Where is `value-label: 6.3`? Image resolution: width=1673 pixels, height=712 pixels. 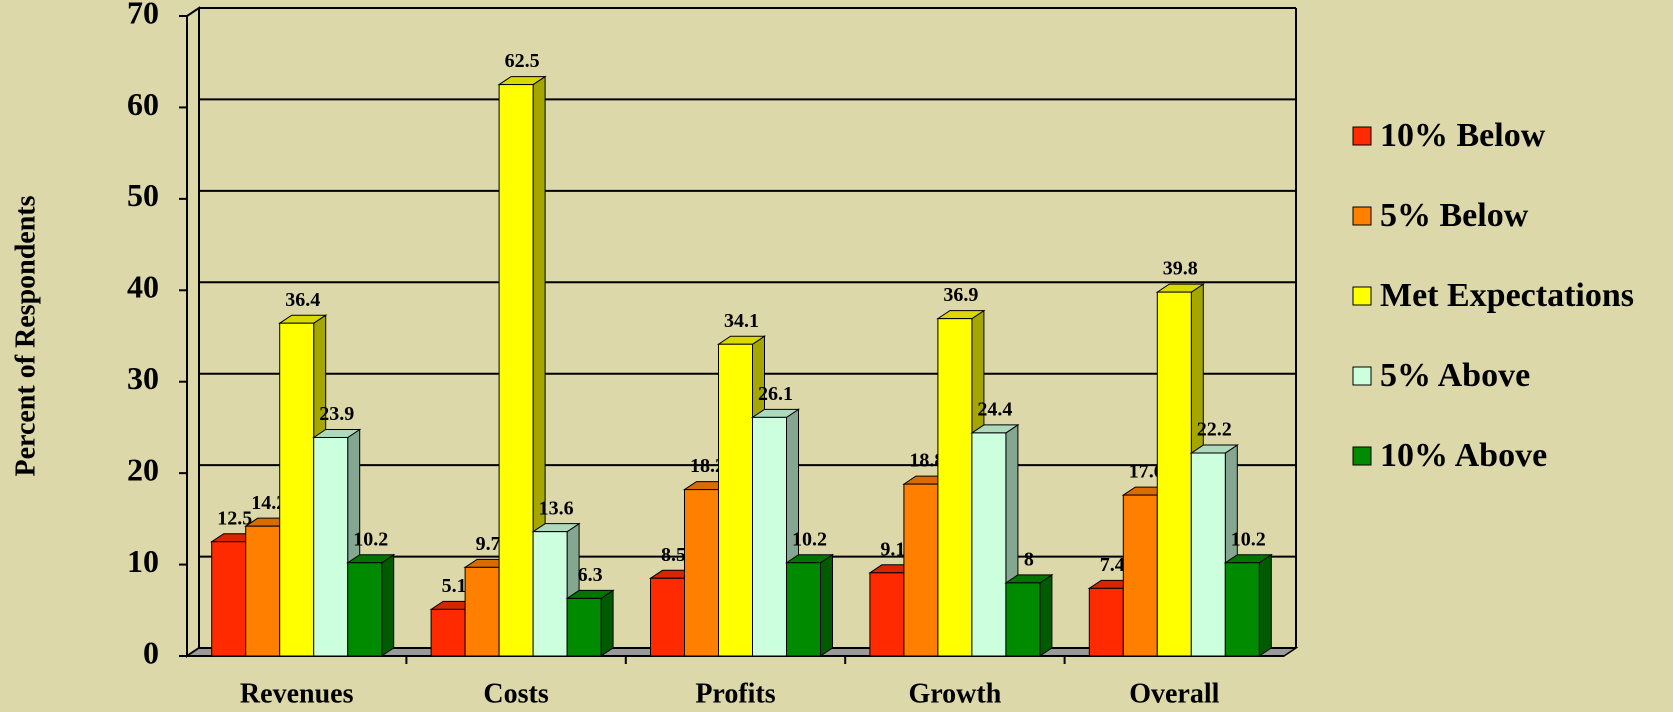 value-label: 6.3 is located at coordinates (590, 575).